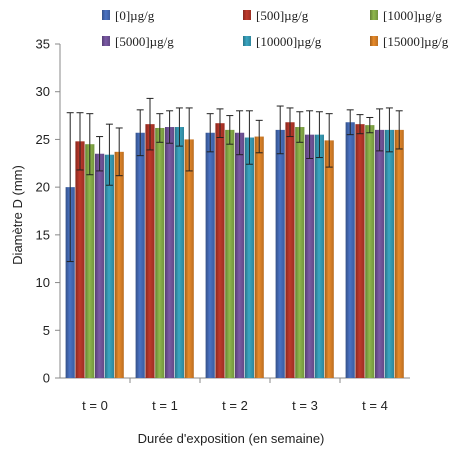 Image resolution: width=469 pixels, height=450 pixels. What do you see at coordinates (235, 405) in the screenshot?
I see `x-tick-label: t = 2` at bounding box center [235, 405].